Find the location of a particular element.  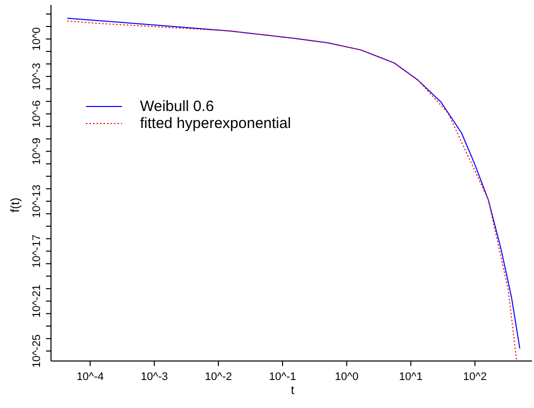

legend-label: Weibull 0.6 is located at coordinates (177, 106).